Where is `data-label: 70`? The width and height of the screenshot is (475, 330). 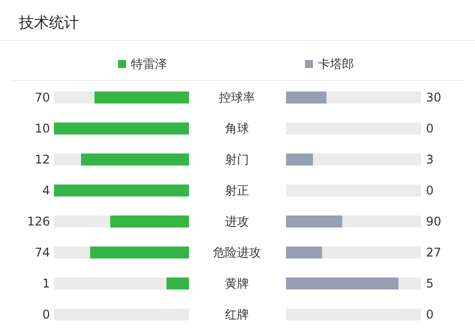 data-label: 70 is located at coordinates (42, 97).